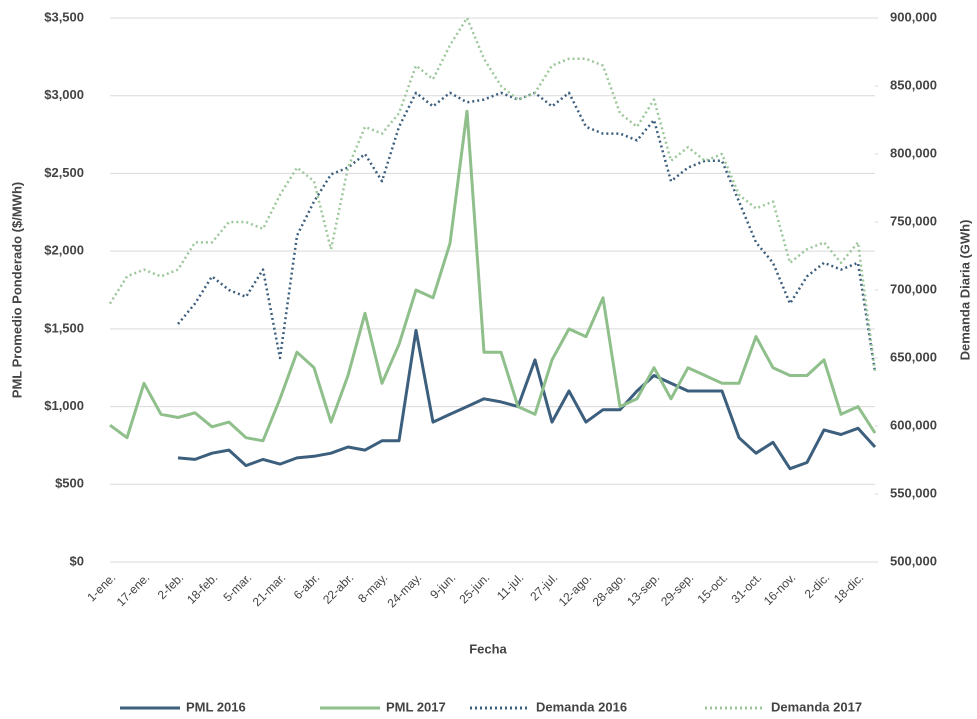 Image resolution: width=977 pixels, height=719 pixels. I want to click on y2-tick-label: 650,000, so click(913, 356).